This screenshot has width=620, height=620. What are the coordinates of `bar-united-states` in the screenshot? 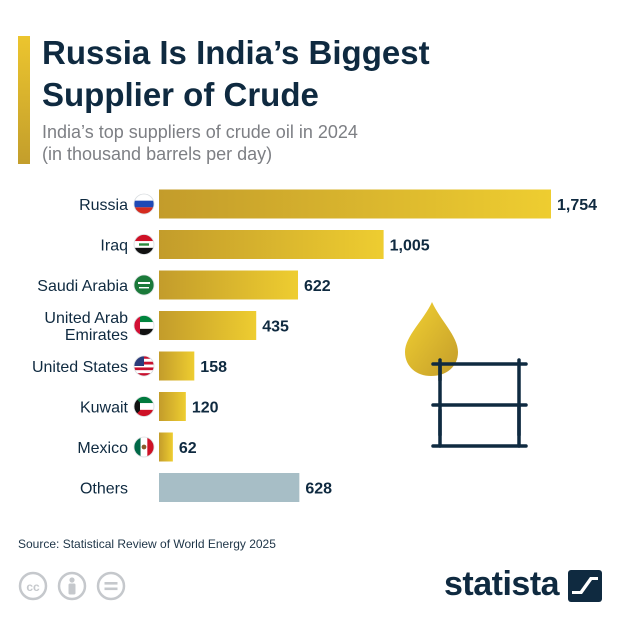 It's located at (177, 366).